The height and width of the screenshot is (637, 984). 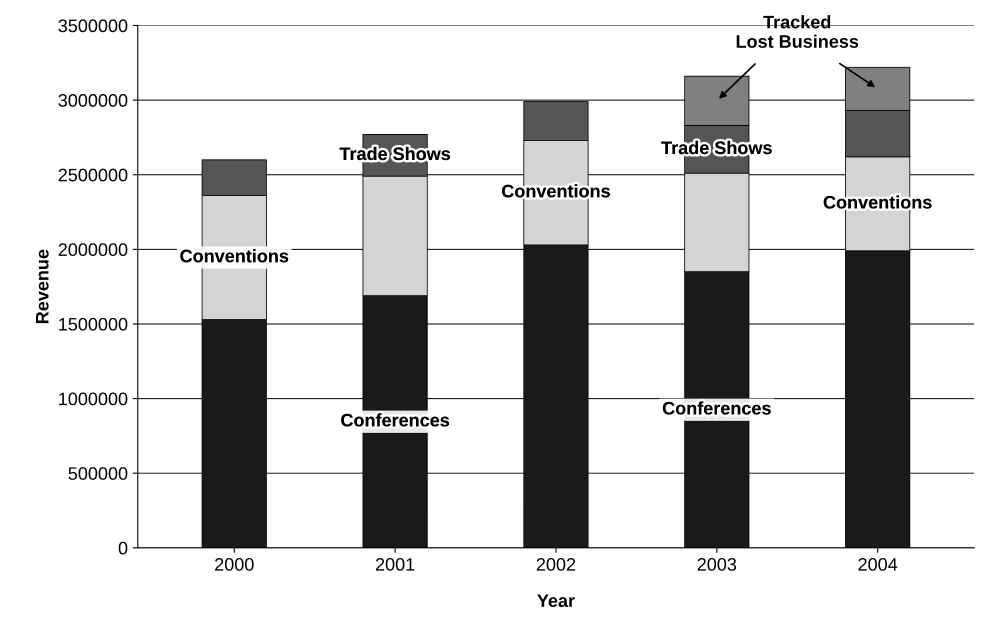 I want to click on y-axis-title: Revenue, so click(x=42, y=287).